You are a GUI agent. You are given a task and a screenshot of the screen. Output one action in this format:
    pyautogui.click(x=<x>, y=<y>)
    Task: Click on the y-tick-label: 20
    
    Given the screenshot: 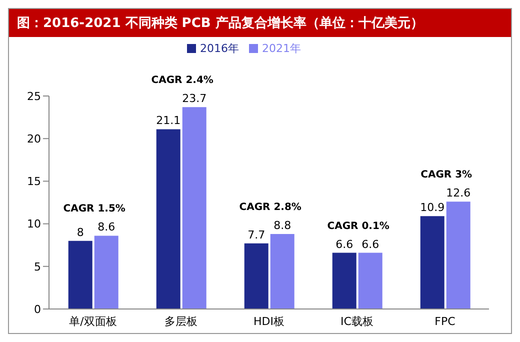 What is the action you would take?
    pyautogui.click(x=34, y=139)
    